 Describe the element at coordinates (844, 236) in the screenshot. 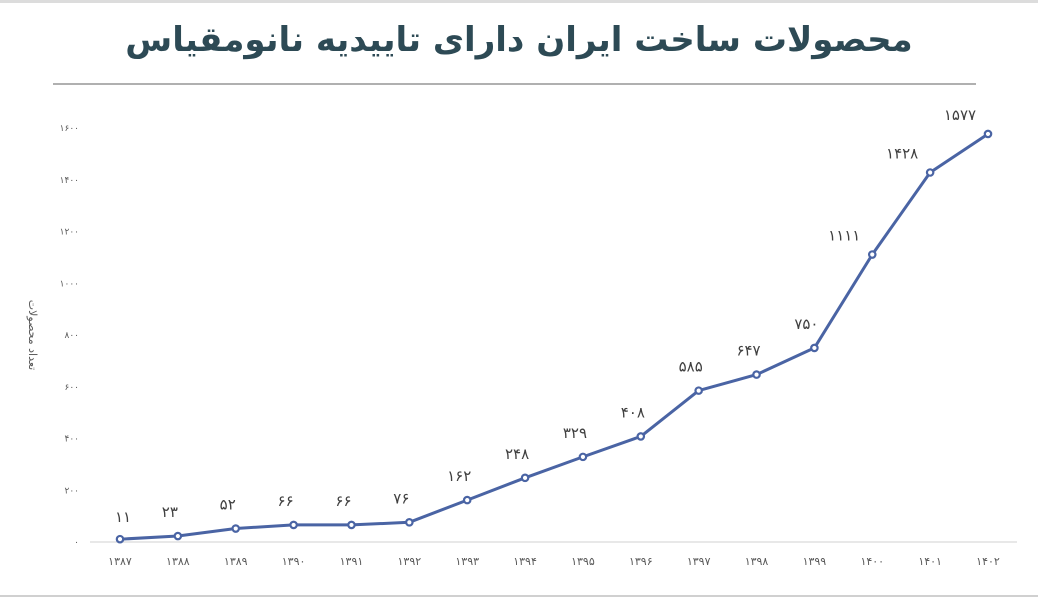

I see `data-label: ۱۱۱۱` at that location.